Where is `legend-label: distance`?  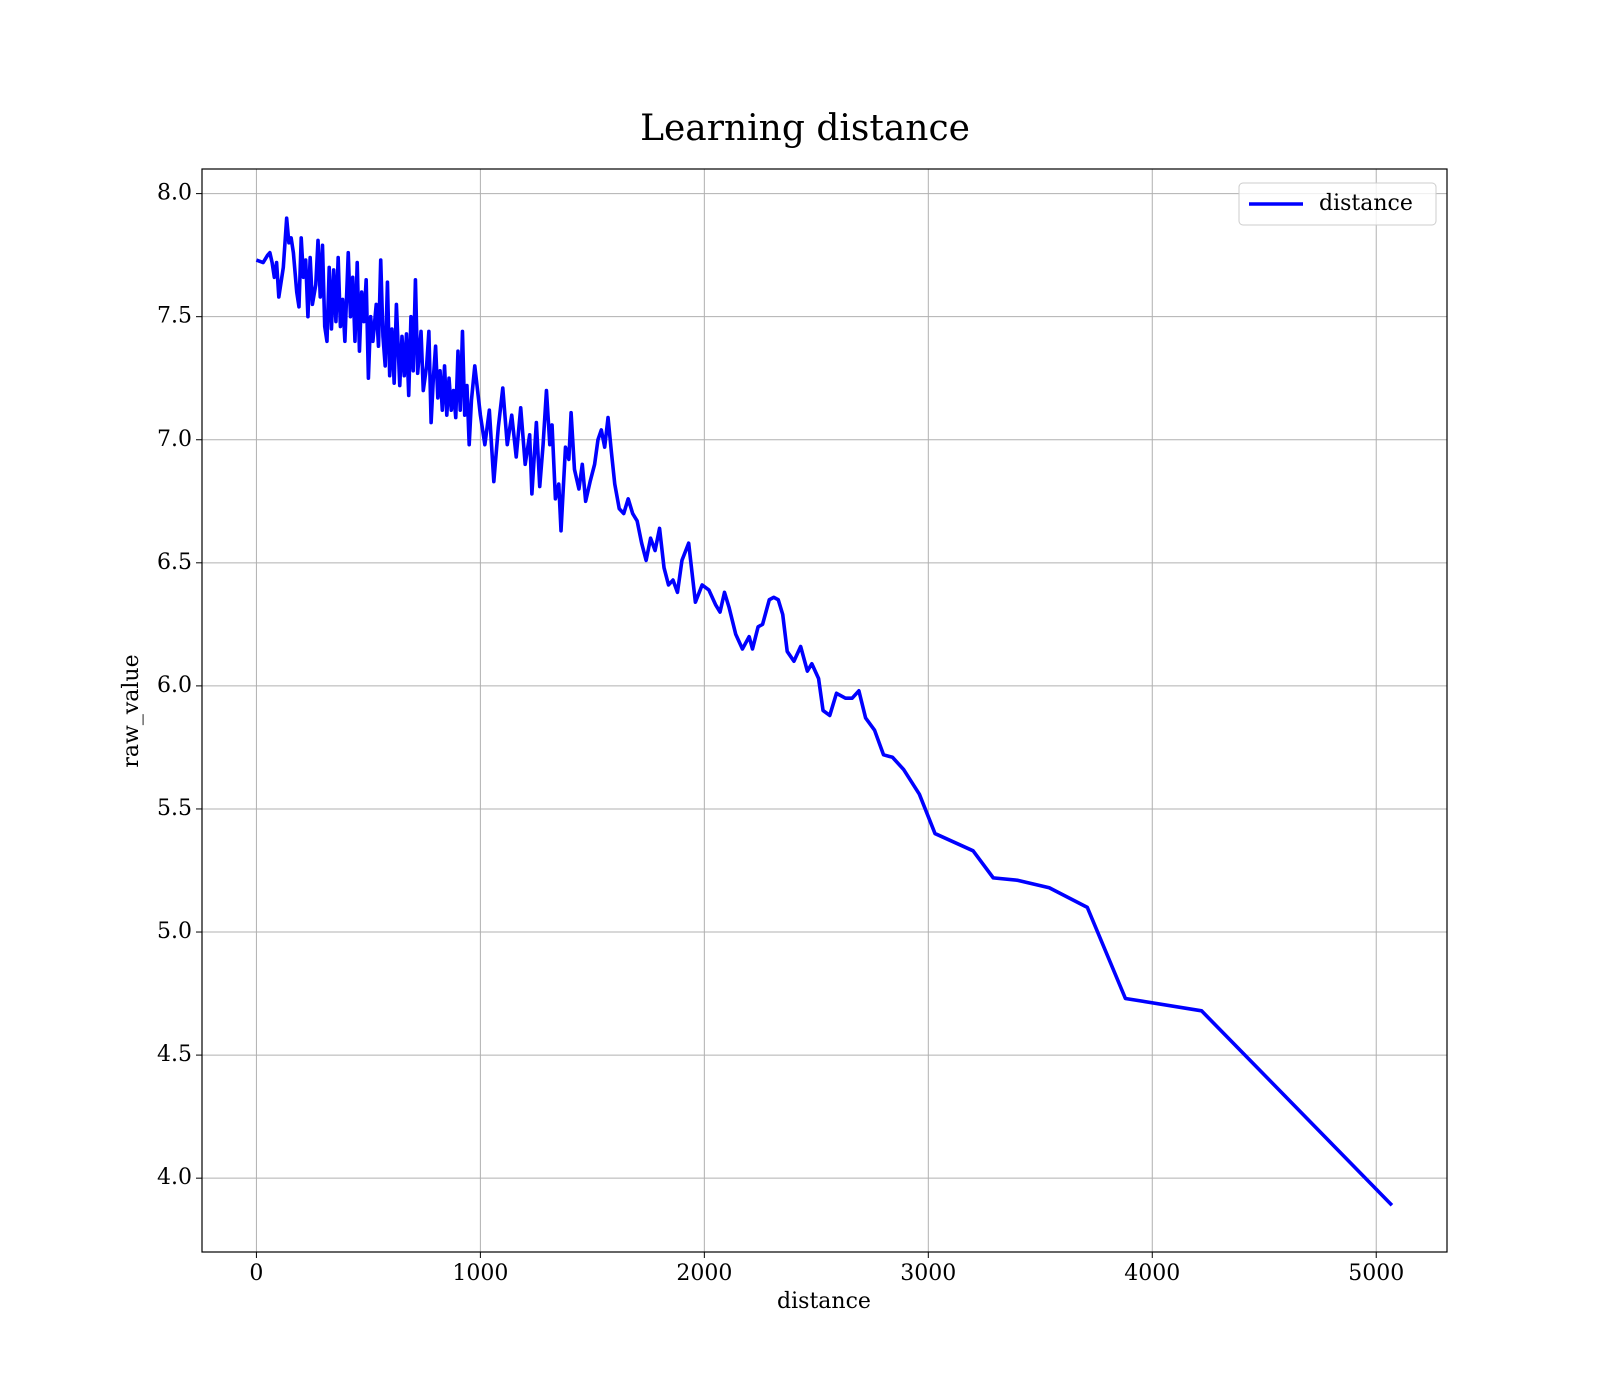
legend-label: distance is located at coordinates (1366, 203).